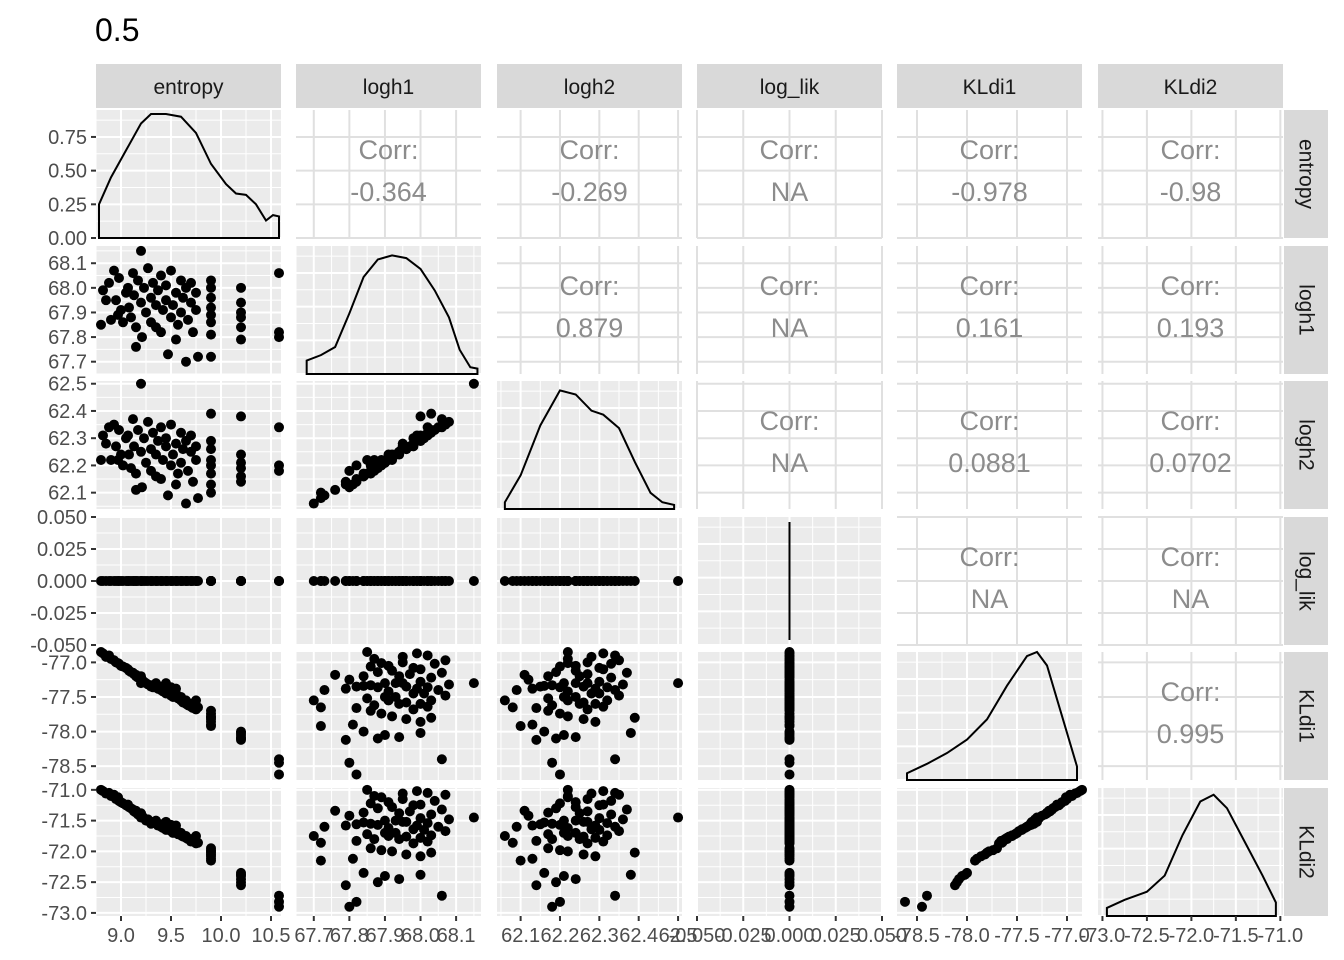 Image resolution: width=1344 pixels, height=960 pixels. What do you see at coordinates (638, 936) in the screenshot?
I see `x-tick-label: 62.4` at bounding box center [638, 936].